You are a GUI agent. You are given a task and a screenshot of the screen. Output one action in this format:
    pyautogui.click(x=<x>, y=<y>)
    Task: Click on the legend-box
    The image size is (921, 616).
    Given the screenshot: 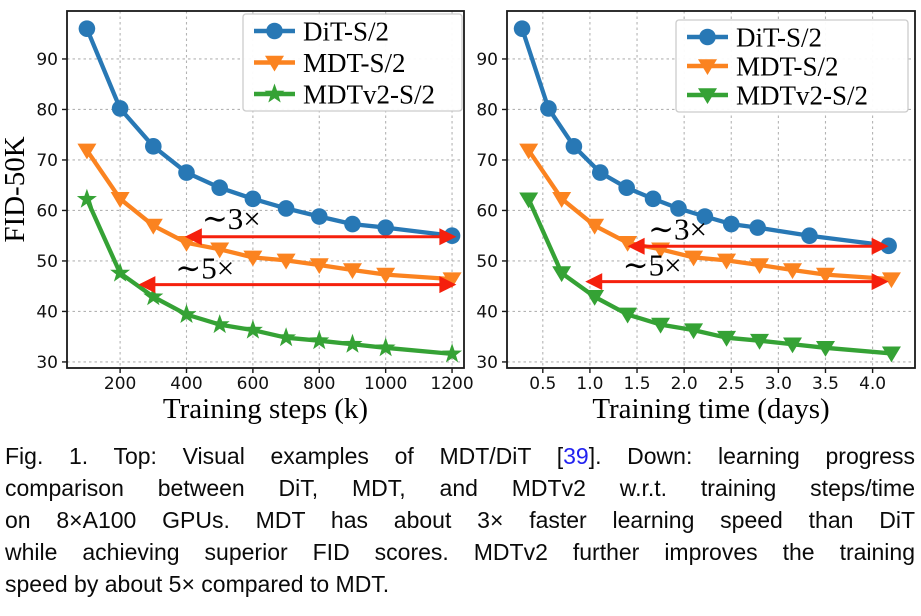 What is the action you would take?
    pyautogui.click(x=352, y=62)
    